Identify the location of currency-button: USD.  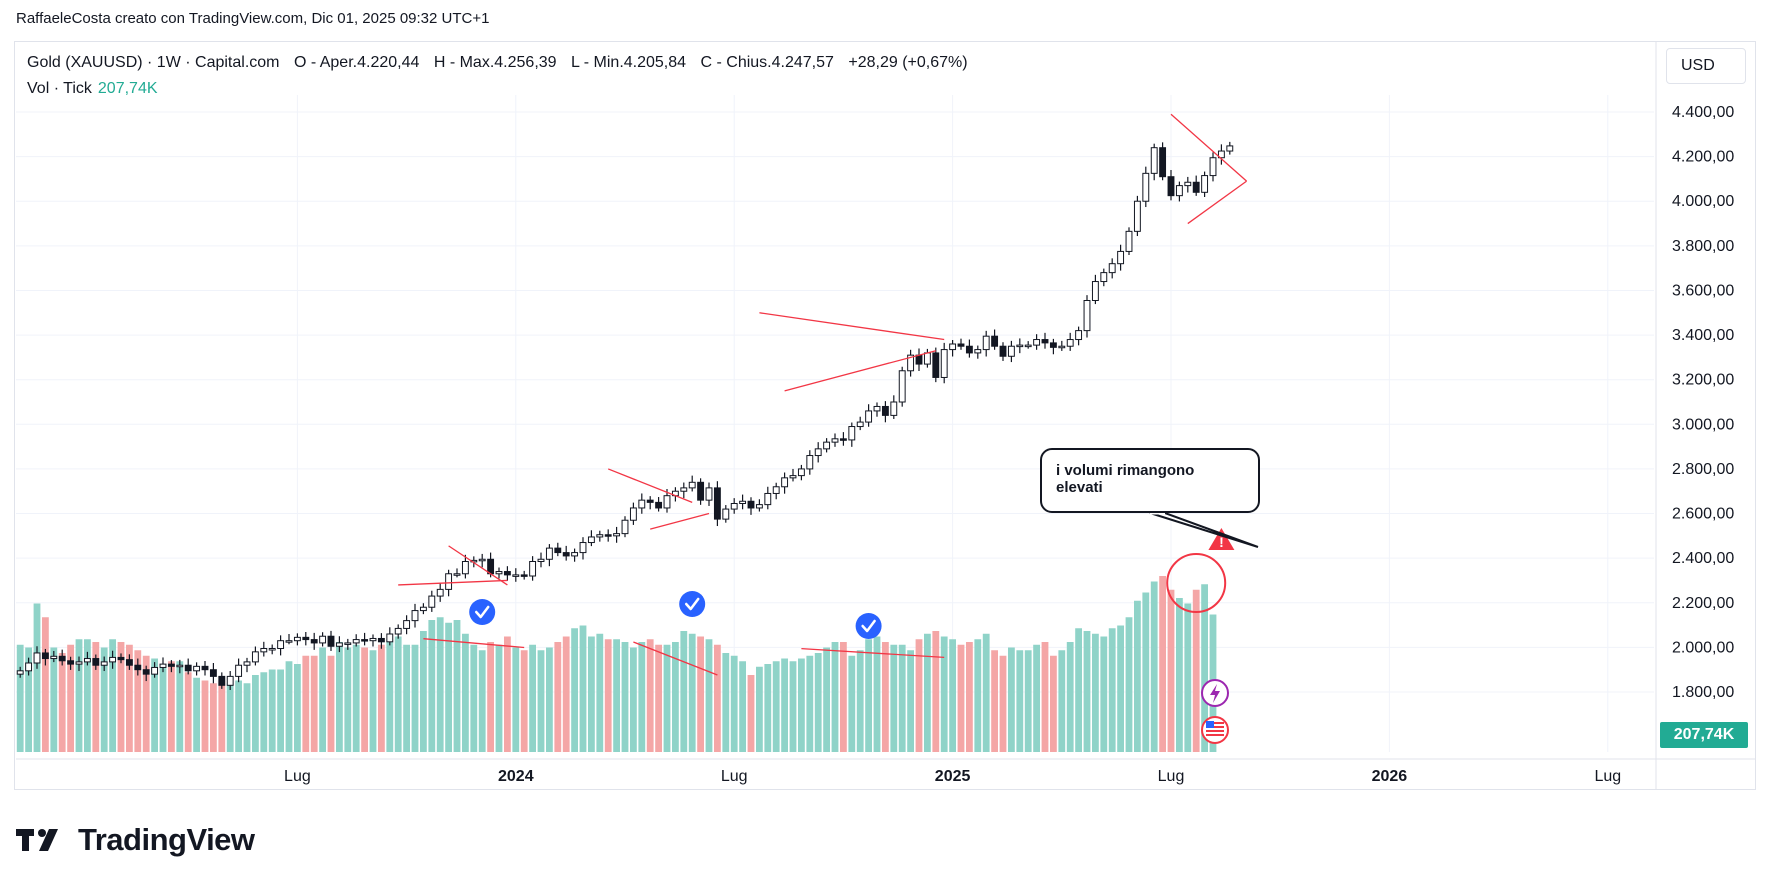
(1706, 66).